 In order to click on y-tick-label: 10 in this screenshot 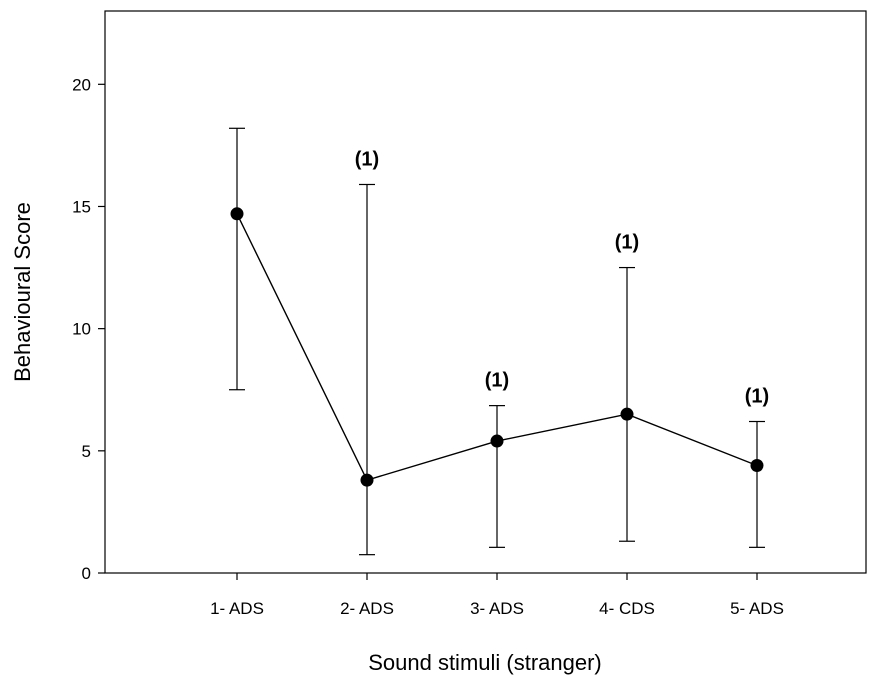, I will do `click(81, 329)`.